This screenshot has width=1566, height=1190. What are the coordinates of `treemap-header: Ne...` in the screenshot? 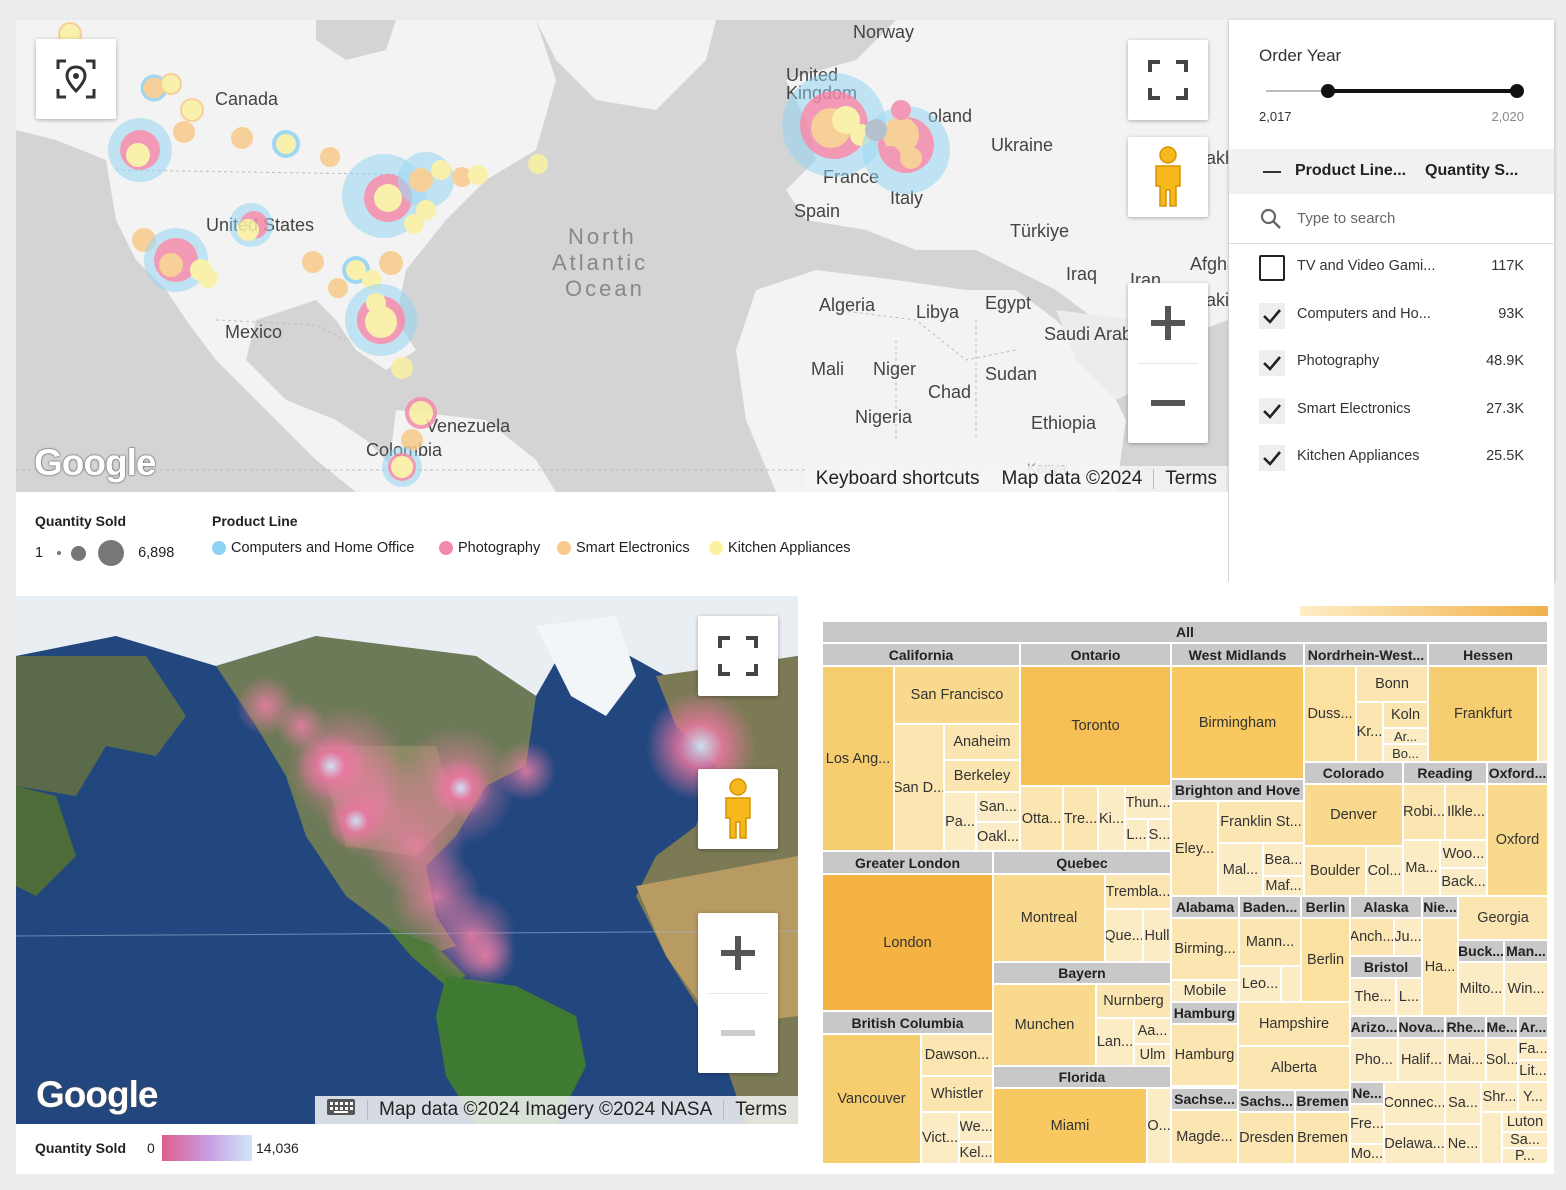 It's located at (1367, 1093).